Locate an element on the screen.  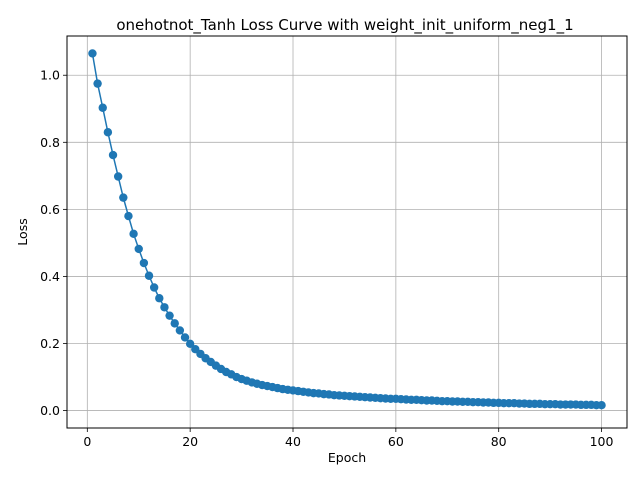
x-tick-label: 80 is located at coordinates (499, 441).